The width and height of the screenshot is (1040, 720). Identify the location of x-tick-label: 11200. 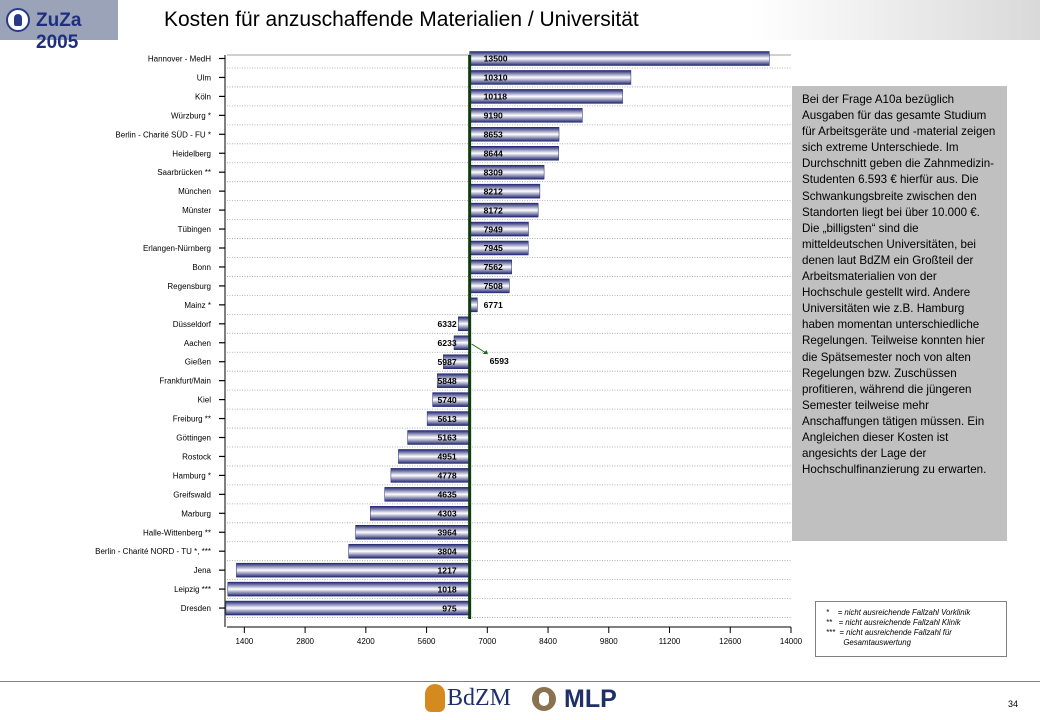
(670, 641).